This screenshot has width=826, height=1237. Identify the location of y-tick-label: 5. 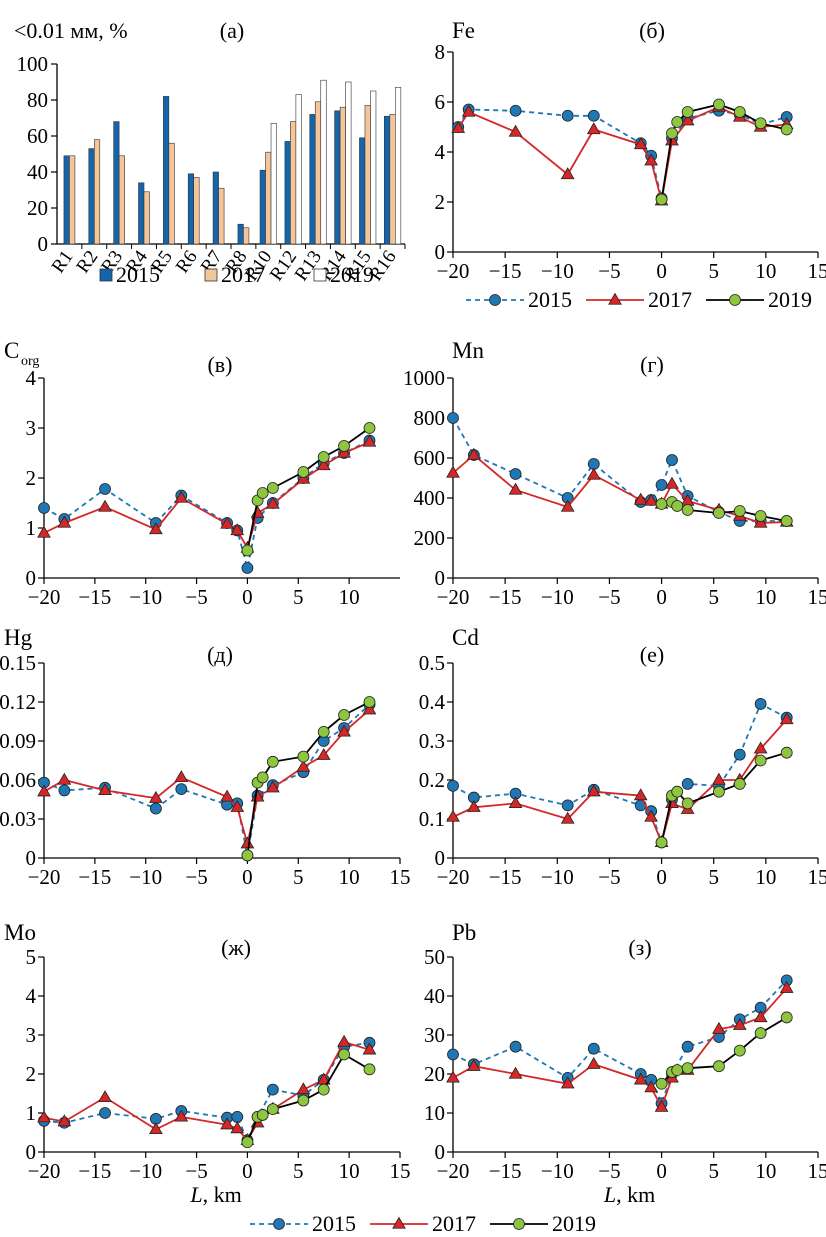
(31, 957).